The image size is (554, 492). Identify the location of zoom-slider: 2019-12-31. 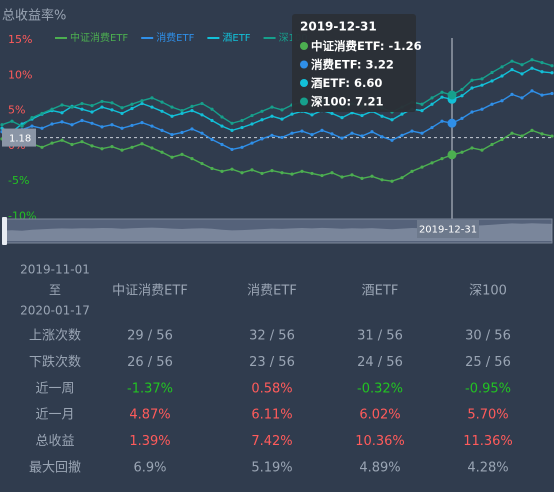
(277, 231).